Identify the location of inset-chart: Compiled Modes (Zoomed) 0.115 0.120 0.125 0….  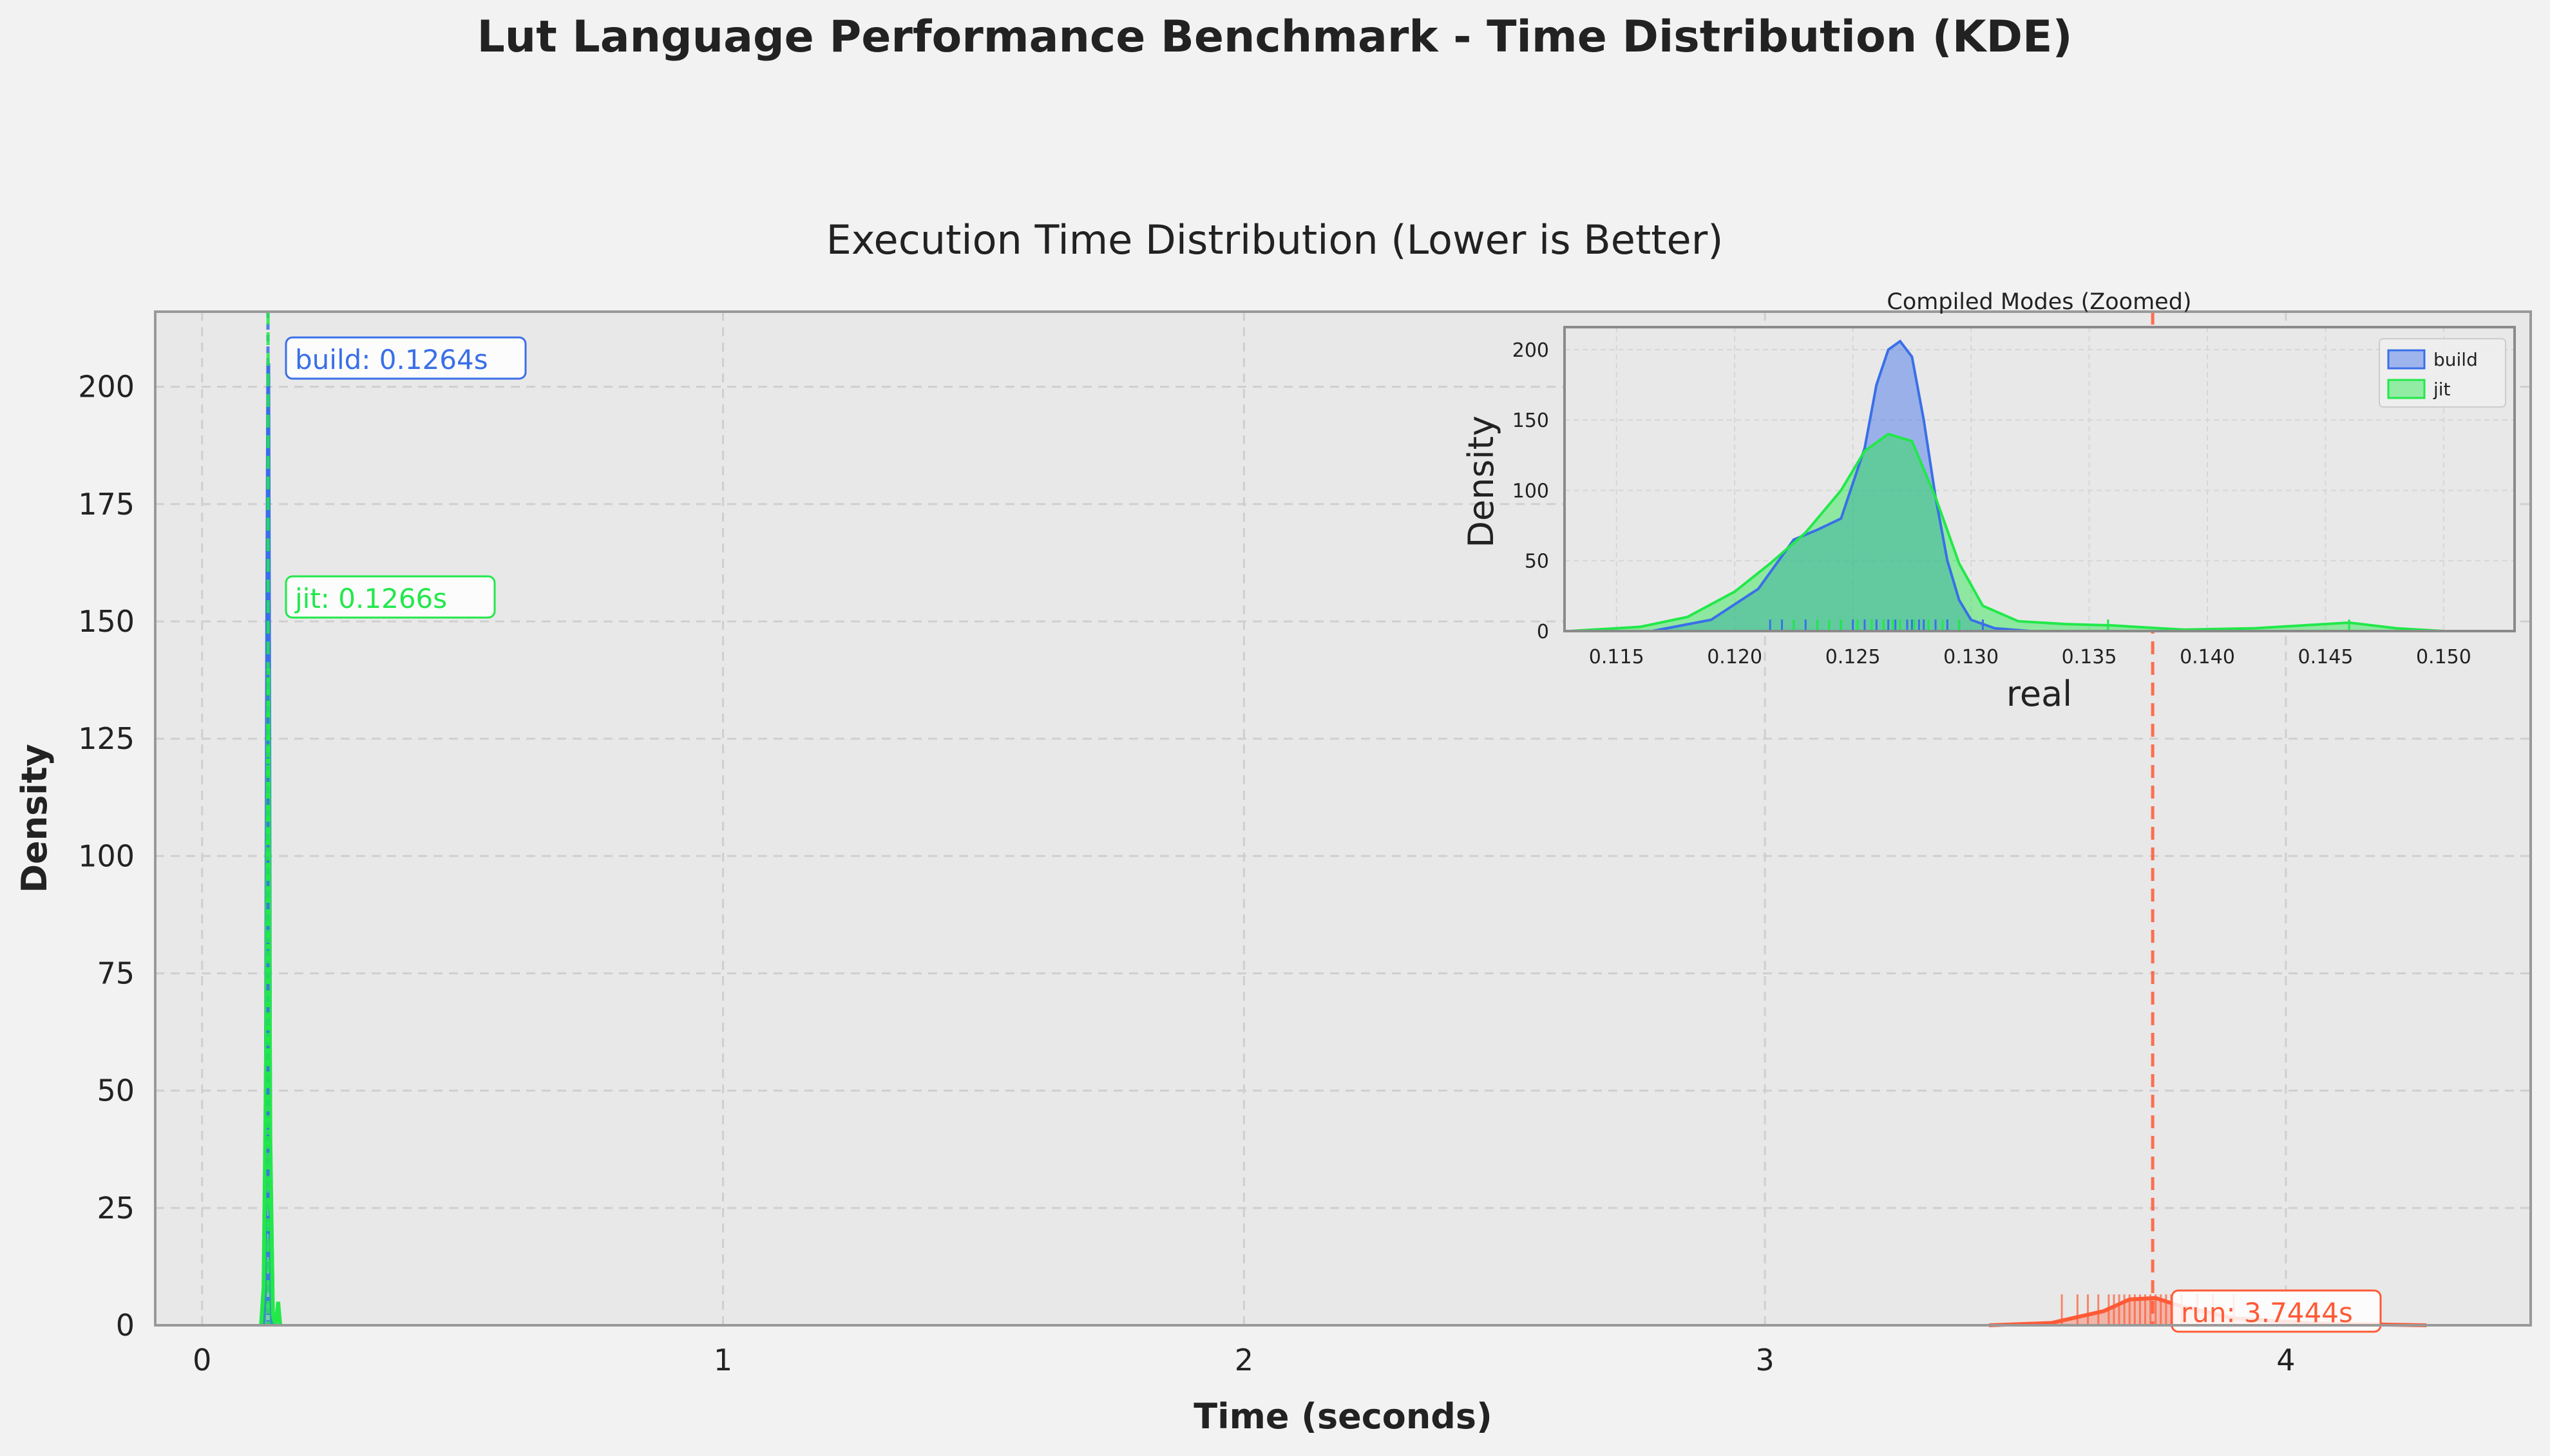
(1988, 501).